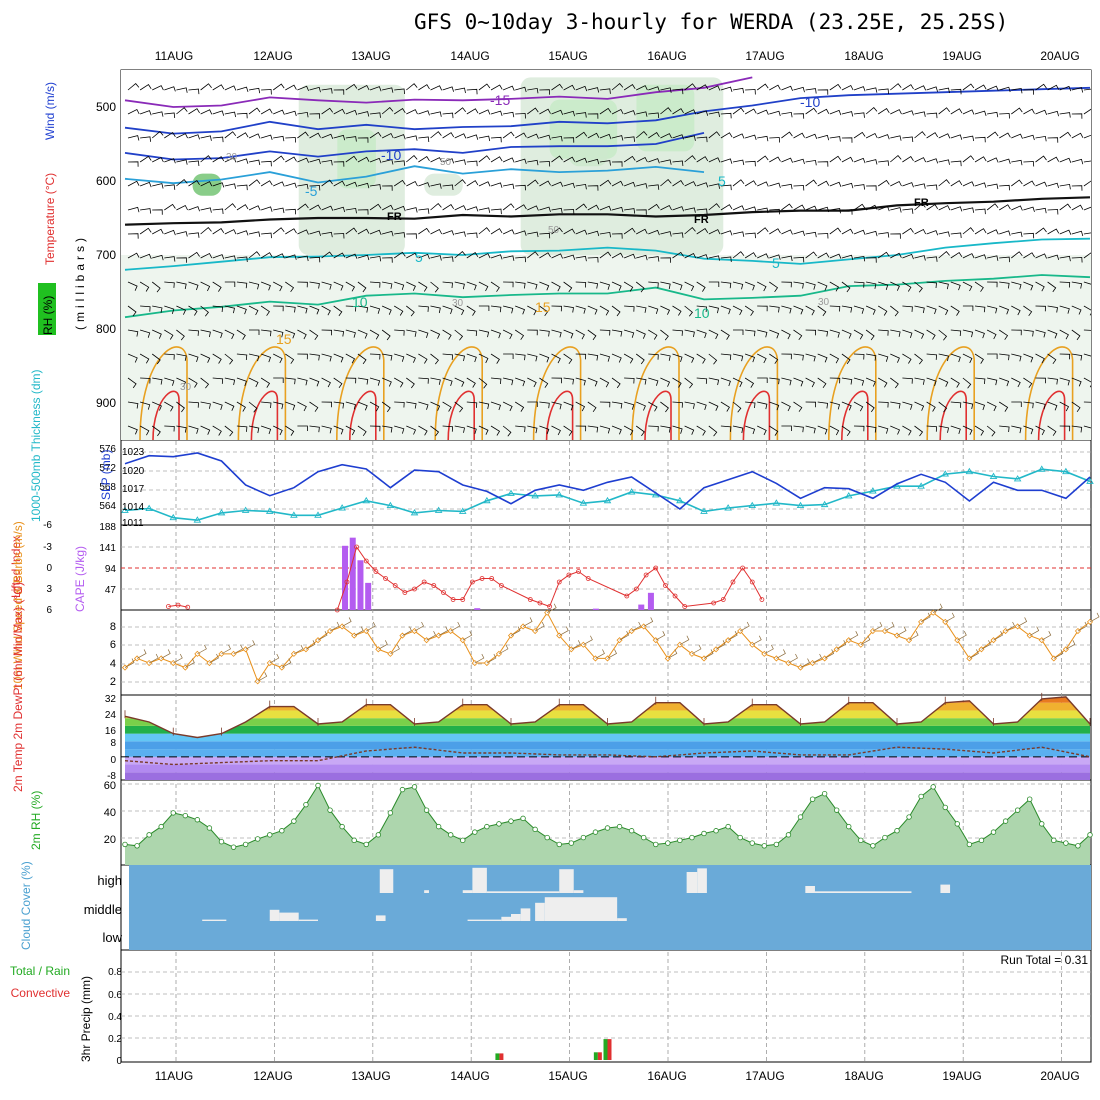 The image size is (1100, 1100). Describe the element at coordinates (111, 715) in the screenshot. I see `y-tick: 24` at that location.